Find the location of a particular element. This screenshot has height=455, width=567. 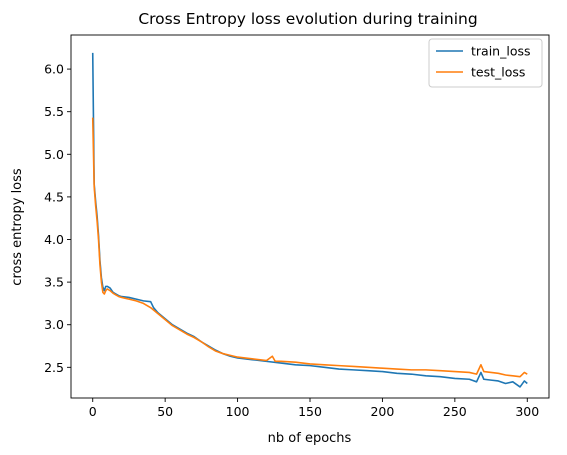

x-axis-label: nb of epochs is located at coordinates (310, 438).